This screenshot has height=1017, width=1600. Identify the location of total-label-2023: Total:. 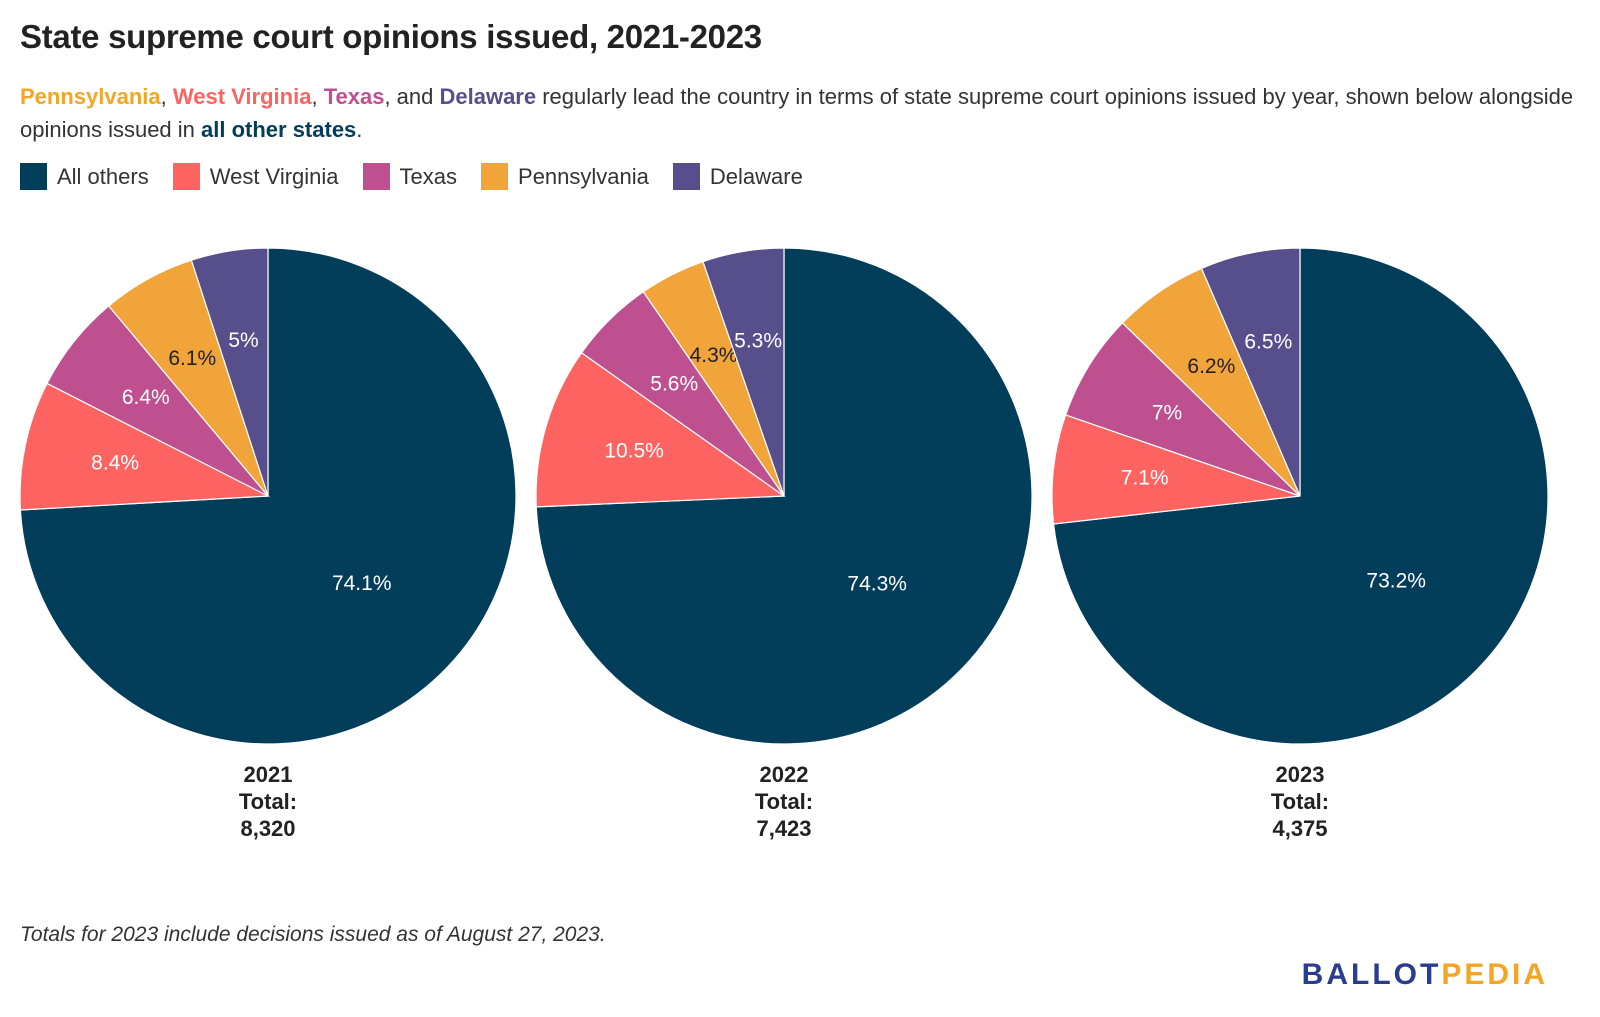
(1300, 801).